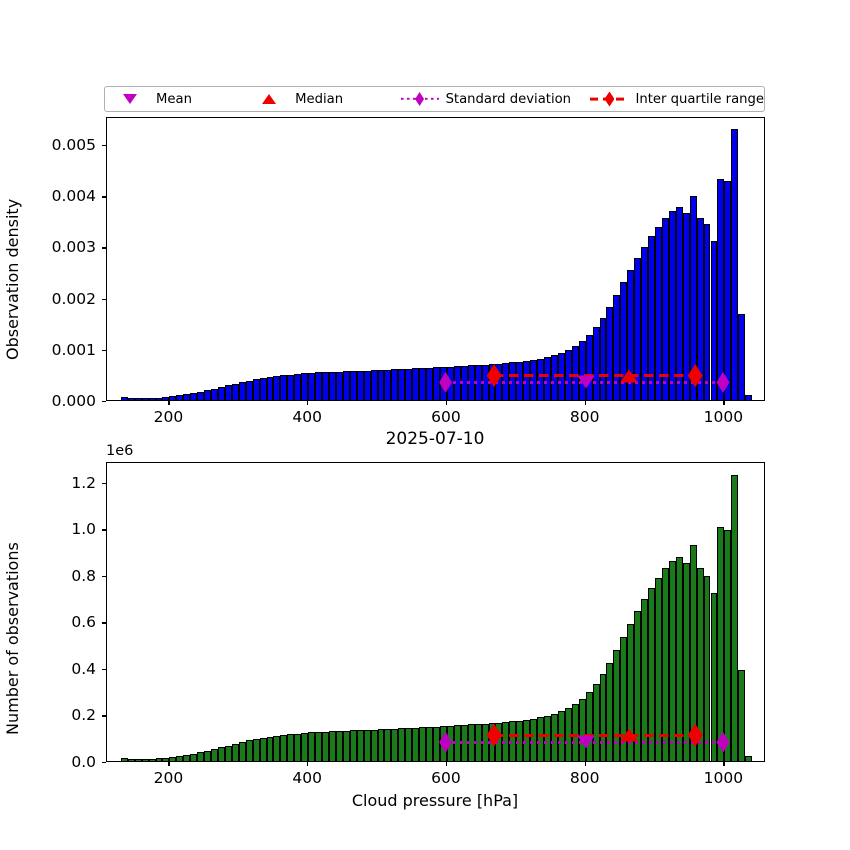 The height and width of the screenshot is (850, 850). What do you see at coordinates (677, 99) in the screenshot?
I see `legend-entry-inter-quartile-range: Inter quartile range` at bounding box center [677, 99].